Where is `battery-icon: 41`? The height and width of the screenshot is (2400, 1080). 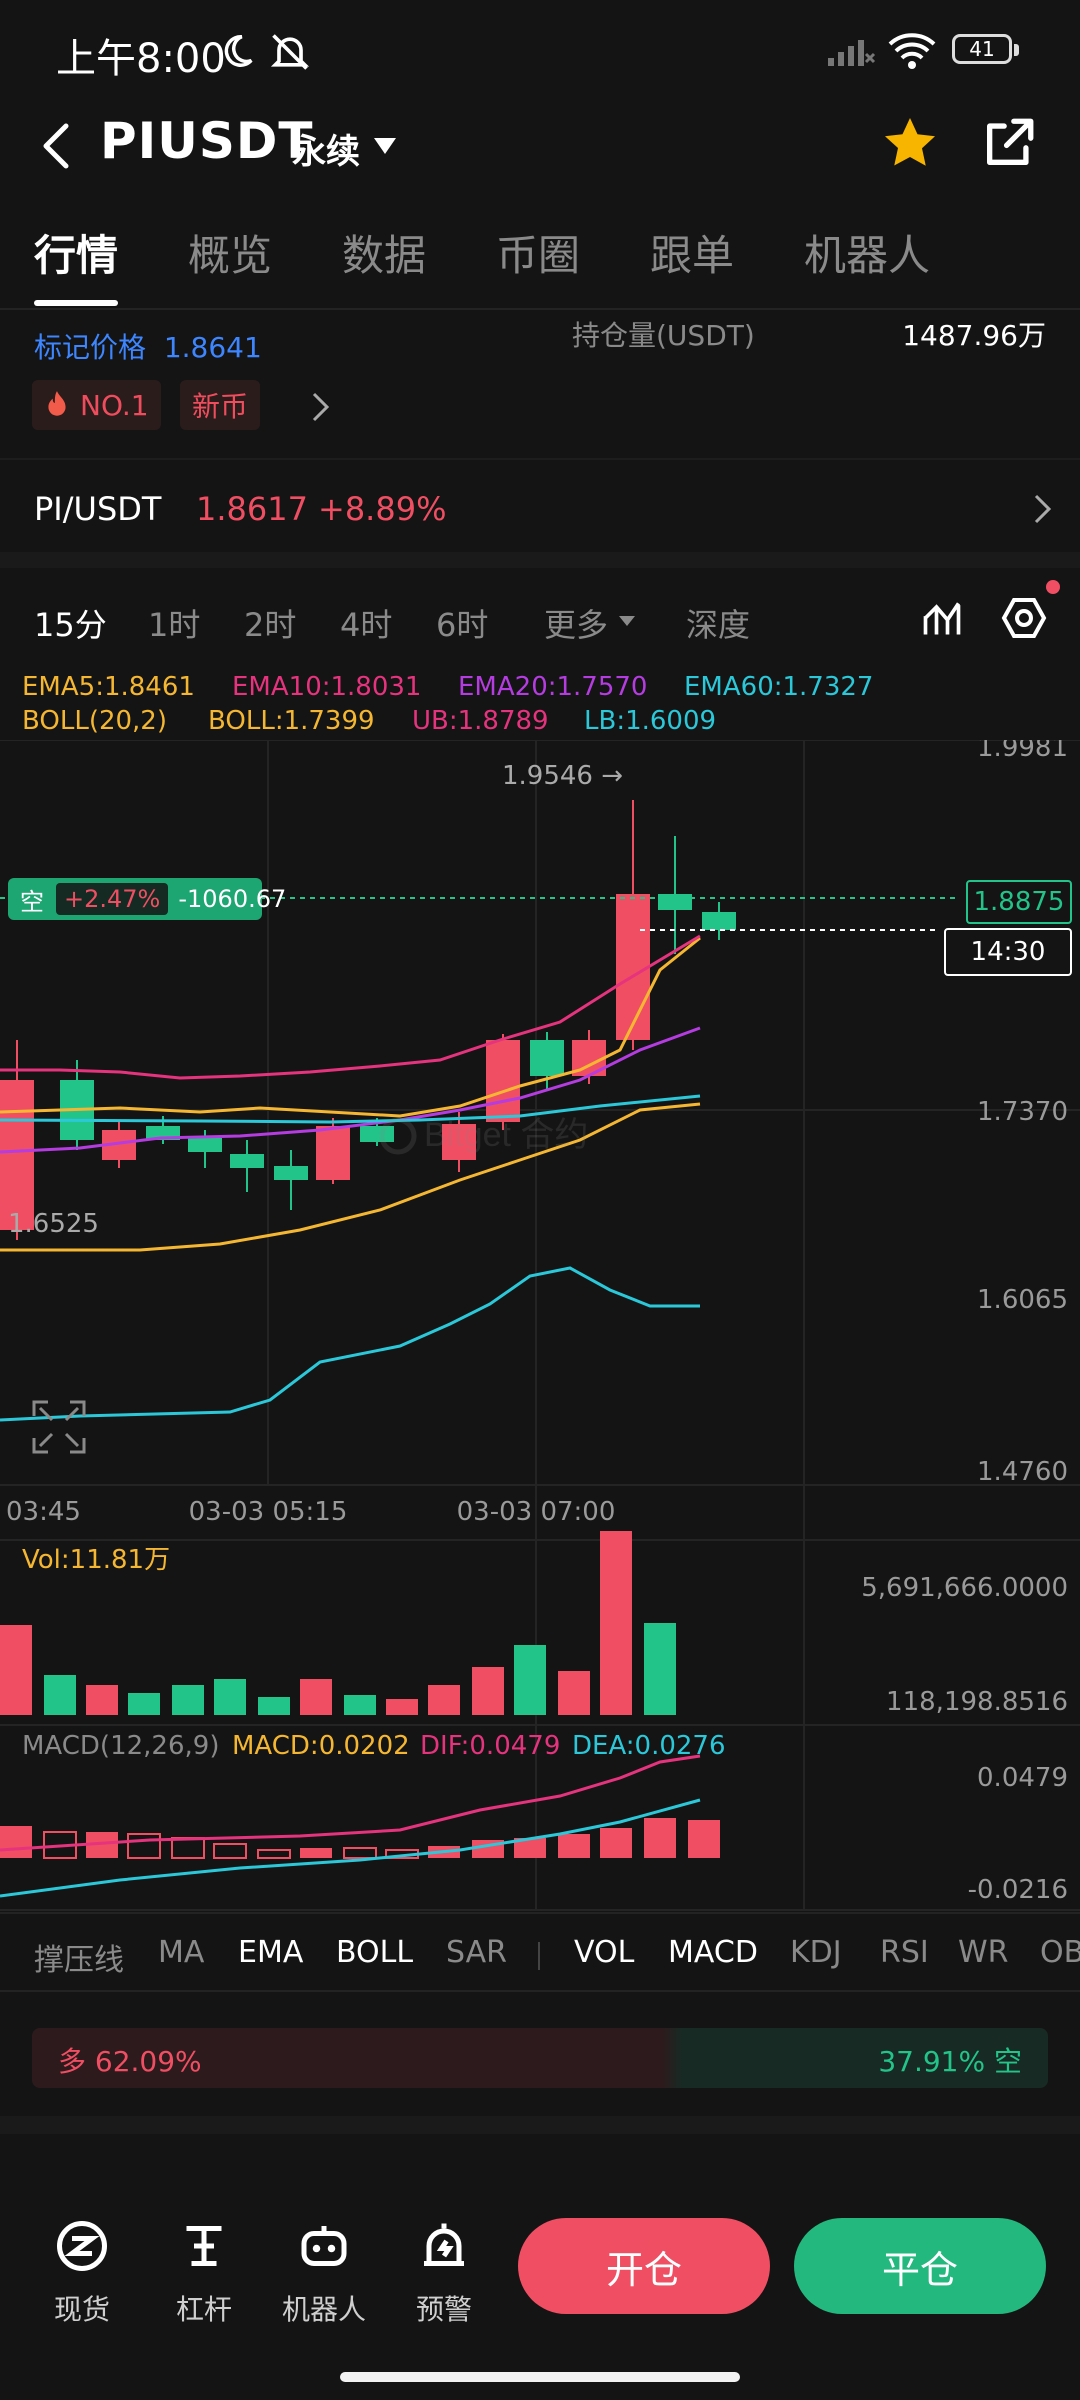
battery-icon: 41 is located at coordinates (982, 49).